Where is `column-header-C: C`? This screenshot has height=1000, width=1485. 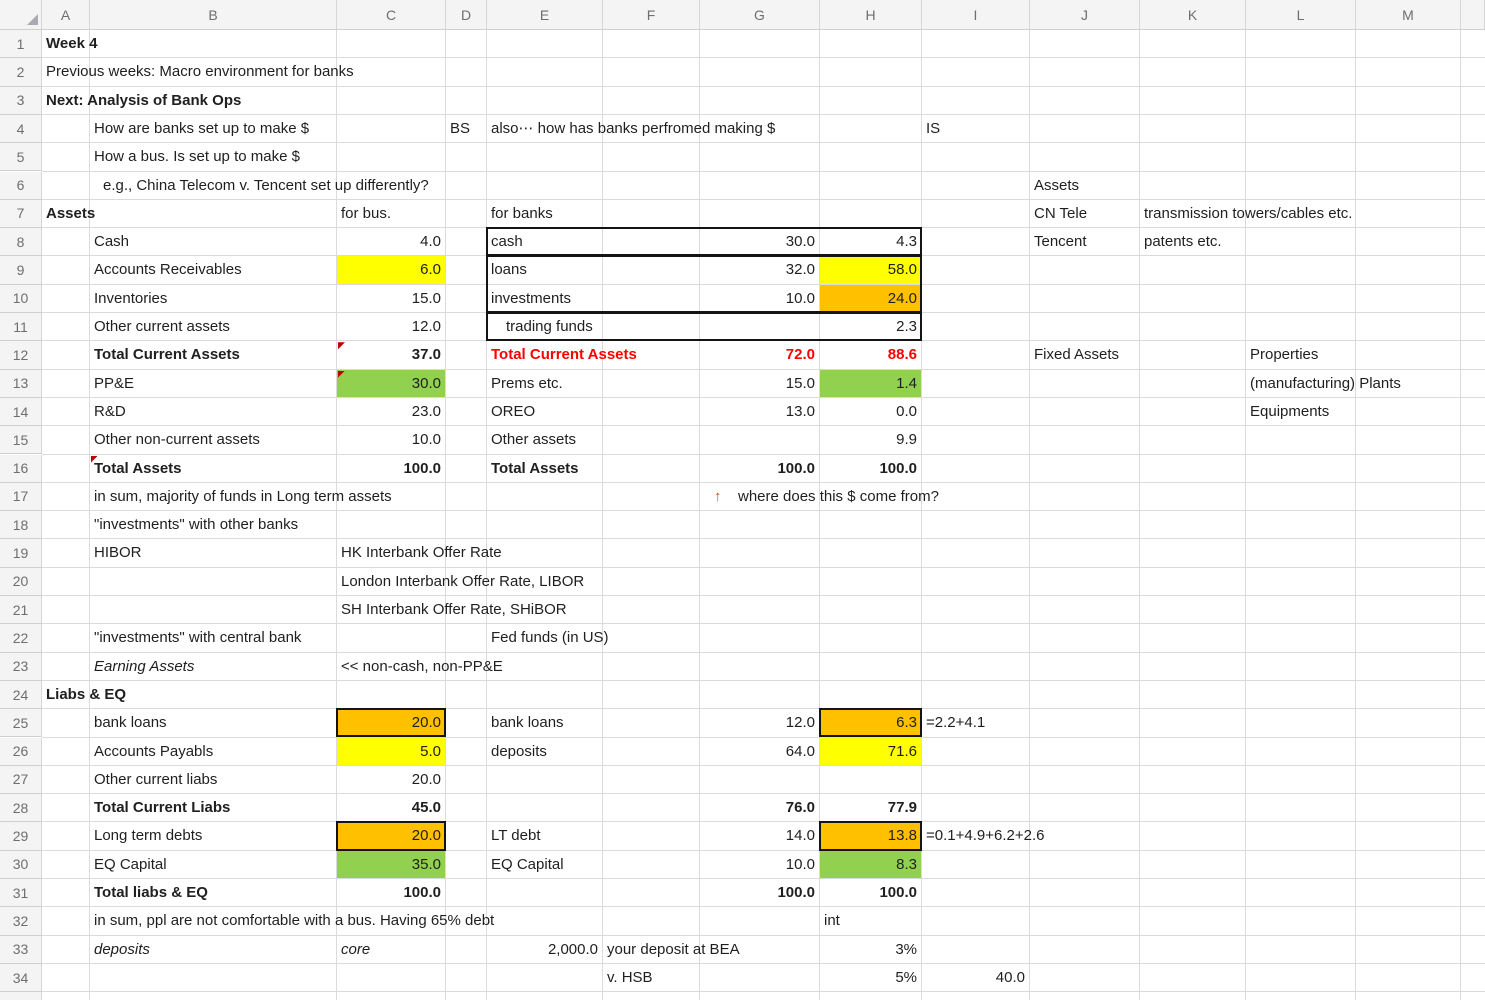 column-header-C: C is located at coordinates (391, 15).